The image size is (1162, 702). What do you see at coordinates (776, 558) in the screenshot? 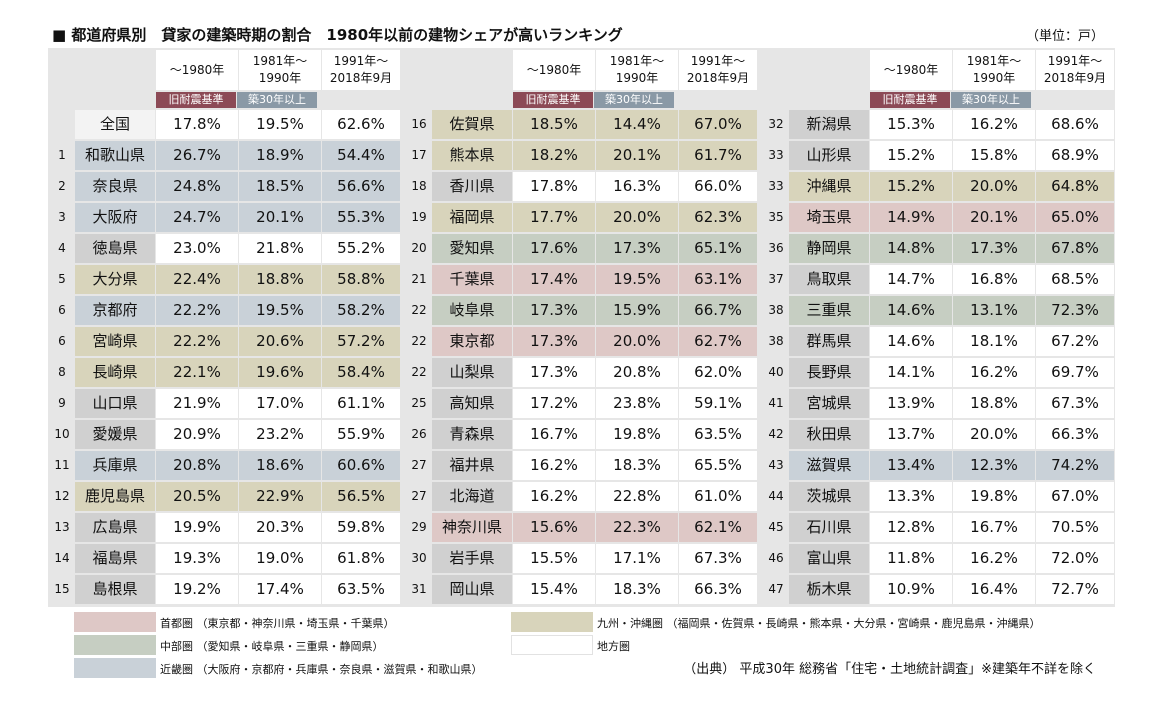
I see `rank-cell: 46` at bounding box center [776, 558].